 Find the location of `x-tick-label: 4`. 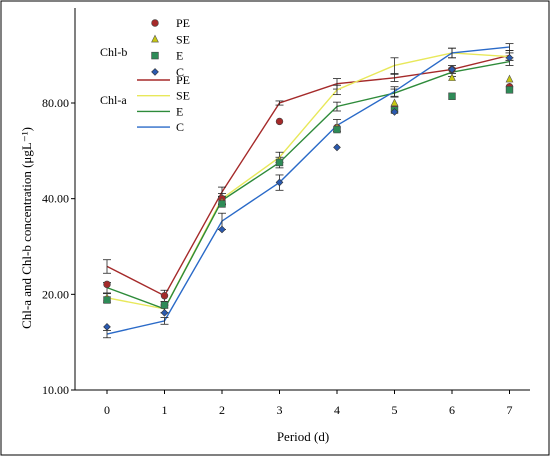

x-tick-label: 4 is located at coordinates (337, 410).